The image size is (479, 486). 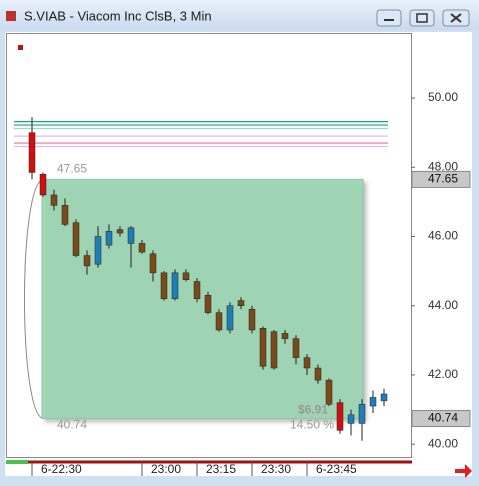 I want to click on price-marker-label: 40.74, so click(x=443, y=418).